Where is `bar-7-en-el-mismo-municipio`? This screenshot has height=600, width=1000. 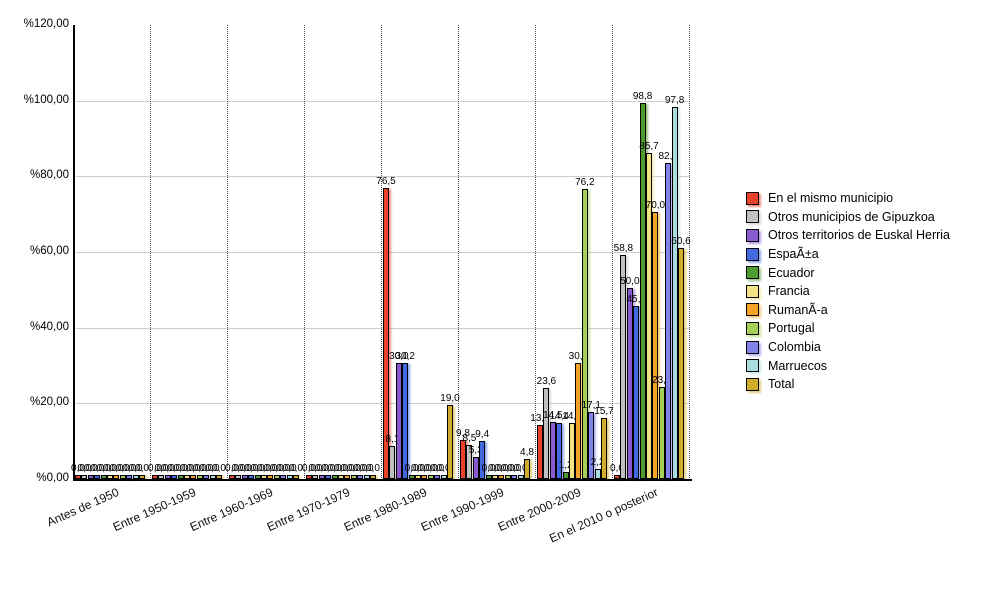
bar-7-en-el-mismo-municipio is located at coordinates (540, 452).